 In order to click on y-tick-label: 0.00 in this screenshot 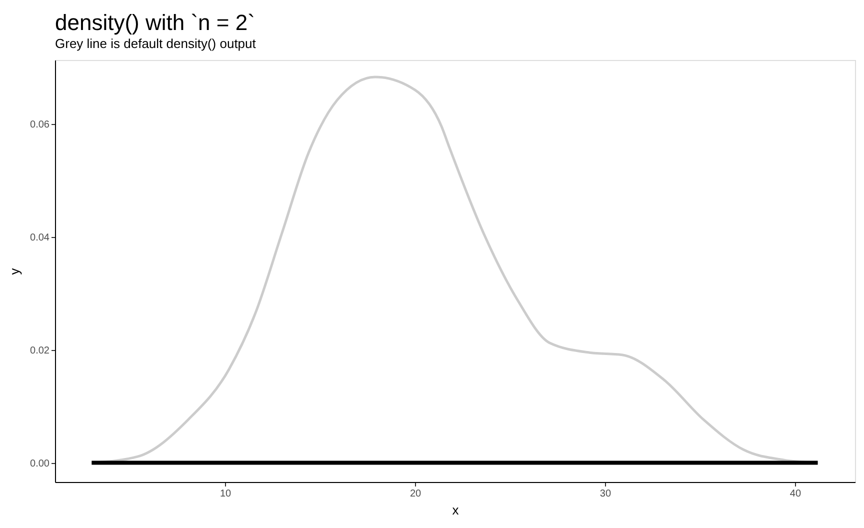, I will do `click(40, 464)`.